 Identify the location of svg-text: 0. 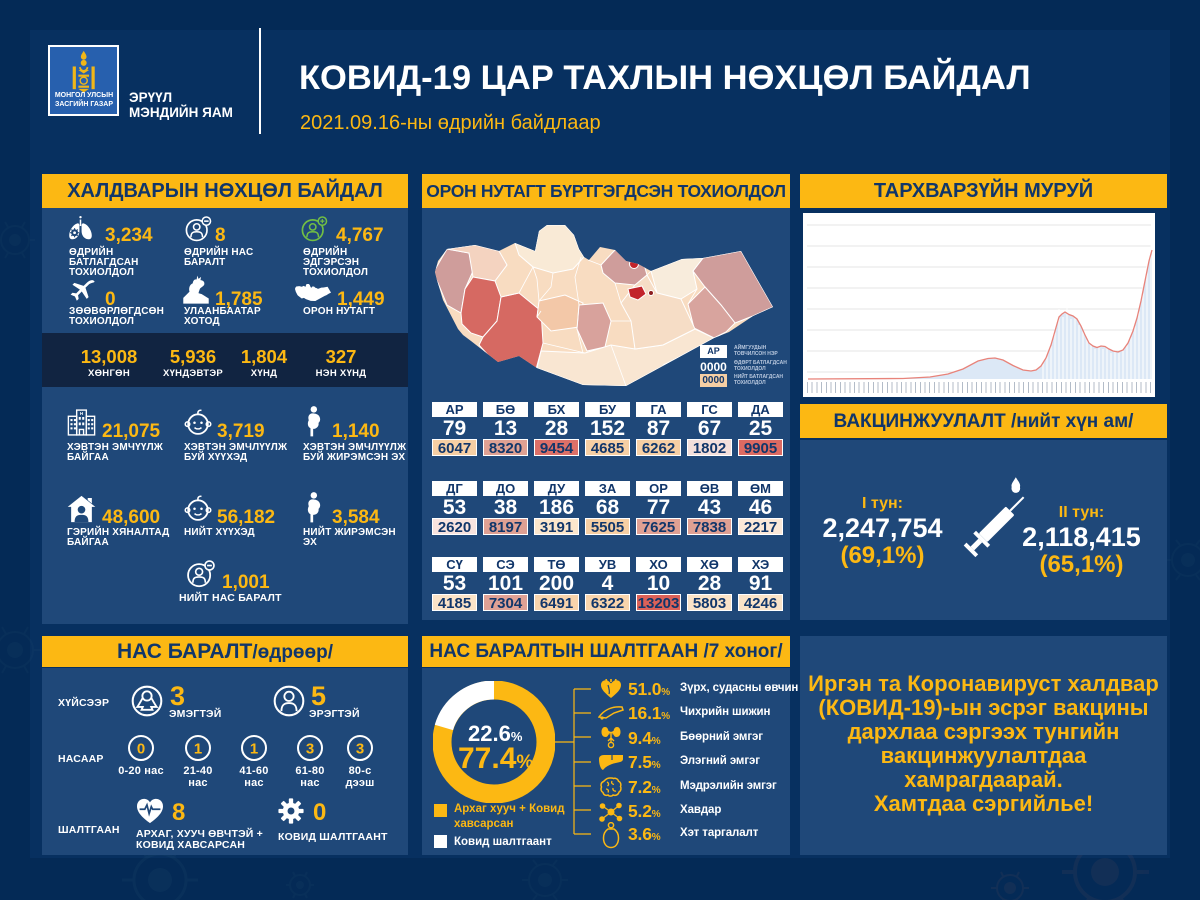
(141, 749).